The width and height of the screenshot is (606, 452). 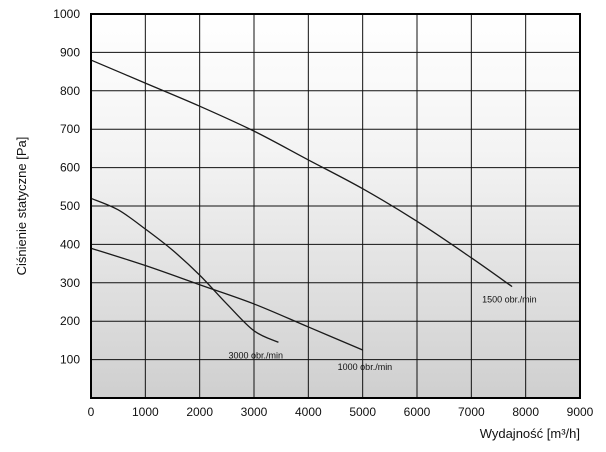 I want to click on y-tick-label: 700, so click(x=70, y=129).